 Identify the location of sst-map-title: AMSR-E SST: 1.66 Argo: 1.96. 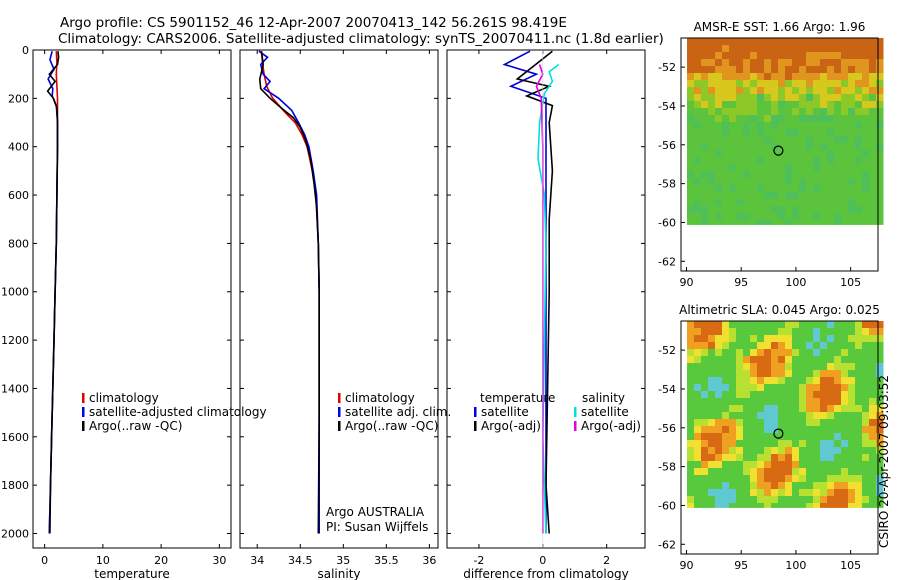
(780, 27).